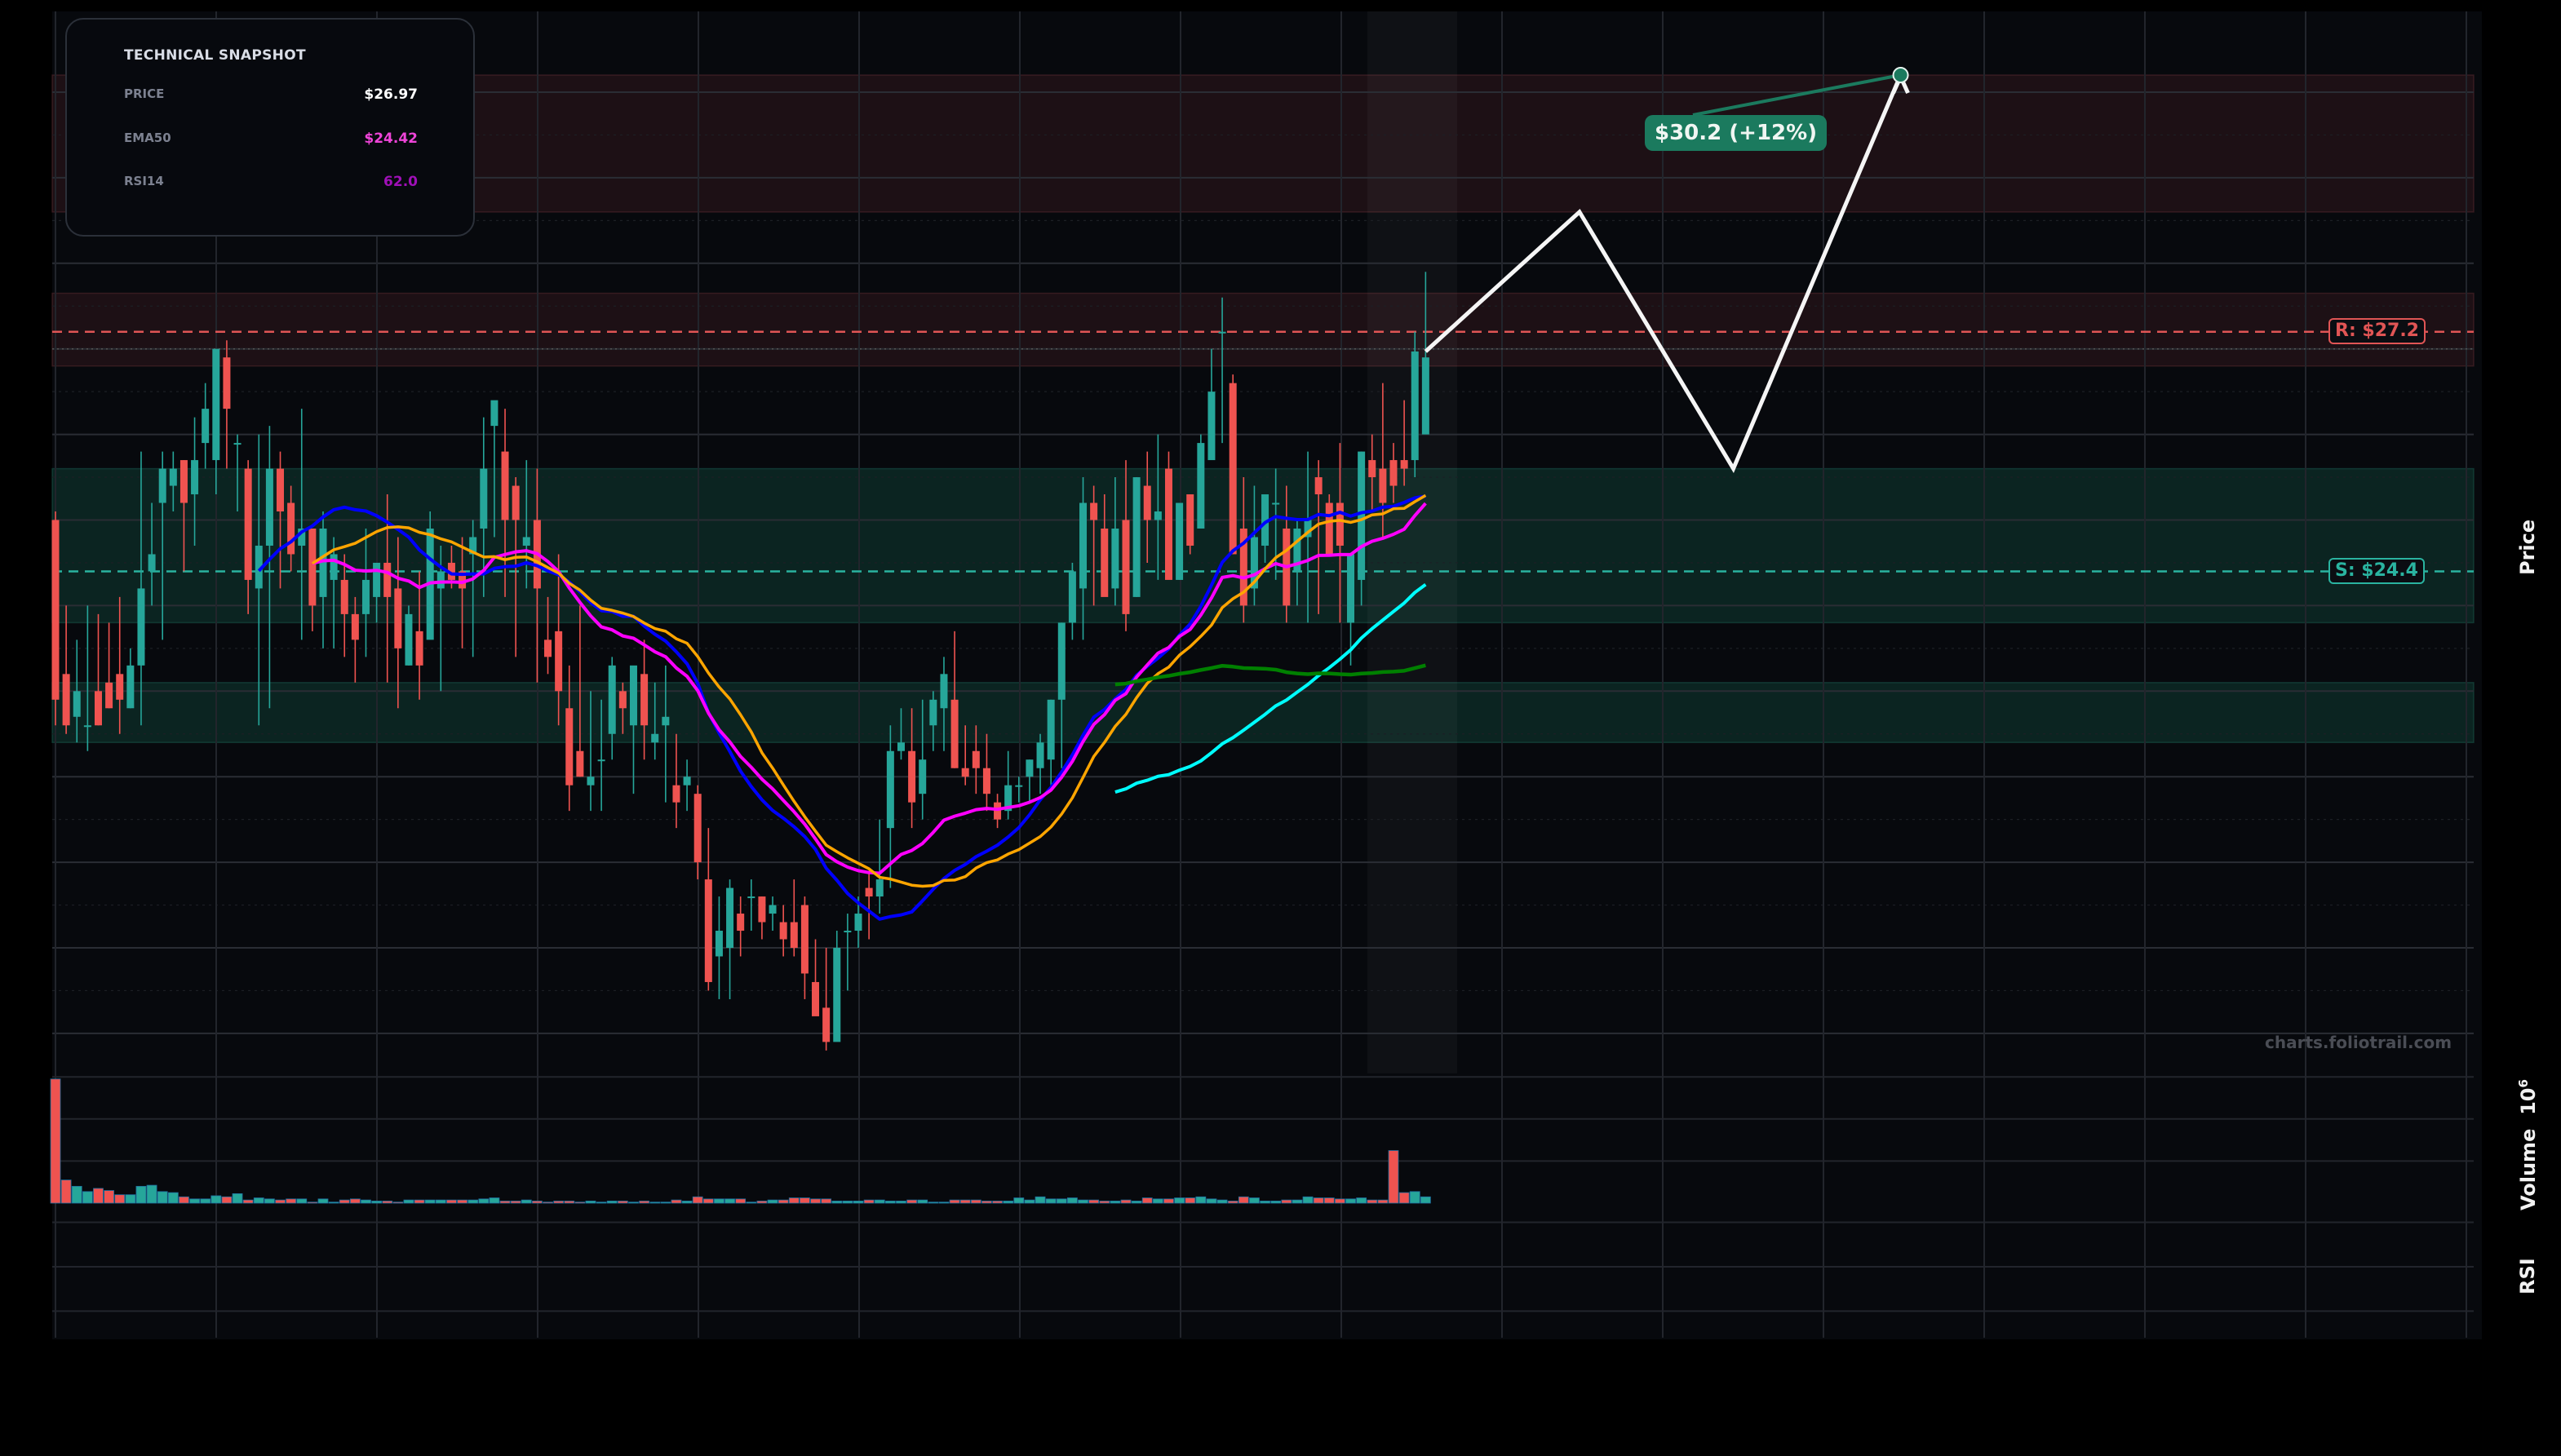 This screenshot has width=2561, height=1456. What do you see at coordinates (391, 139) in the screenshot?
I see `snapshot-value: $24.42` at bounding box center [391, 139].